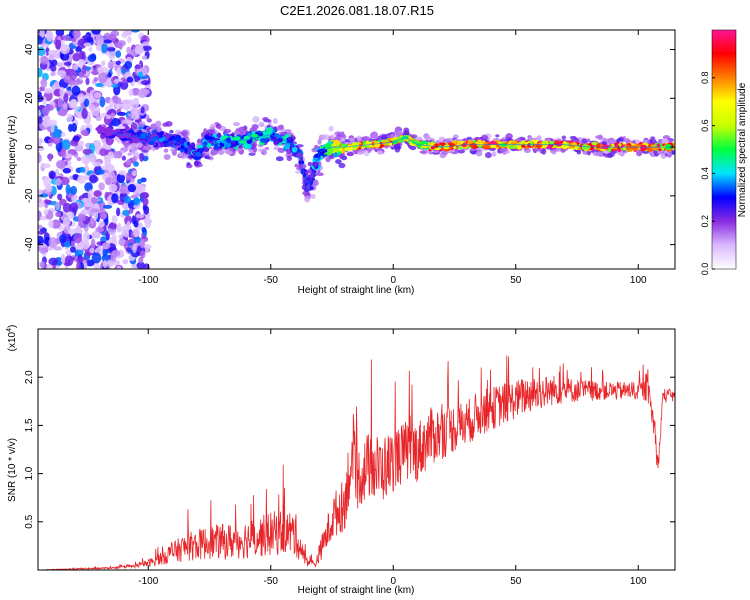  Describe the element at coordinates (393, 162) in the screenshot. I see `spectral-ridge-line` at that location.